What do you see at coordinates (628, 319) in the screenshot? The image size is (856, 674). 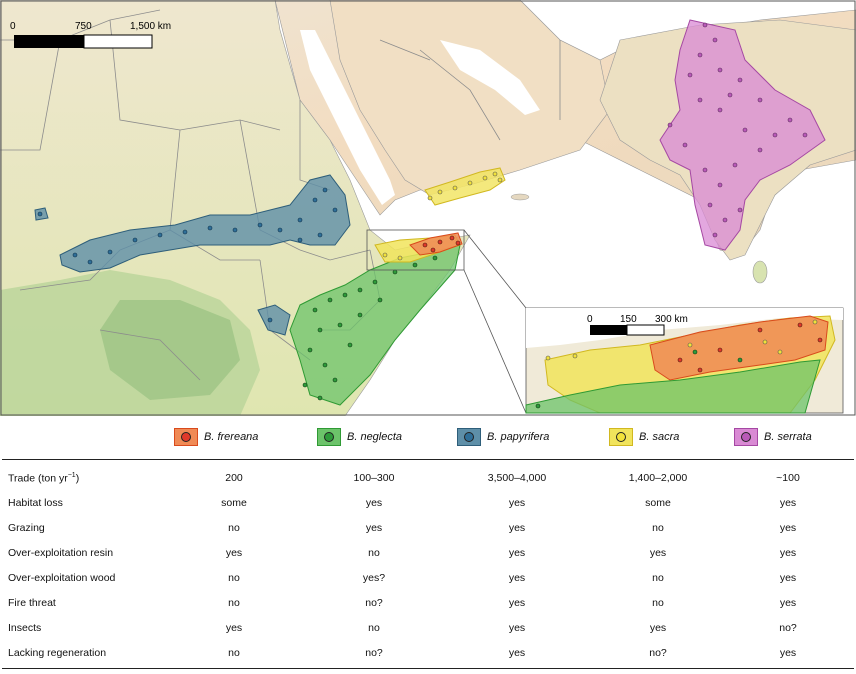 I see `inset-scale-label-1: 150` at bounding box center [628, 319].